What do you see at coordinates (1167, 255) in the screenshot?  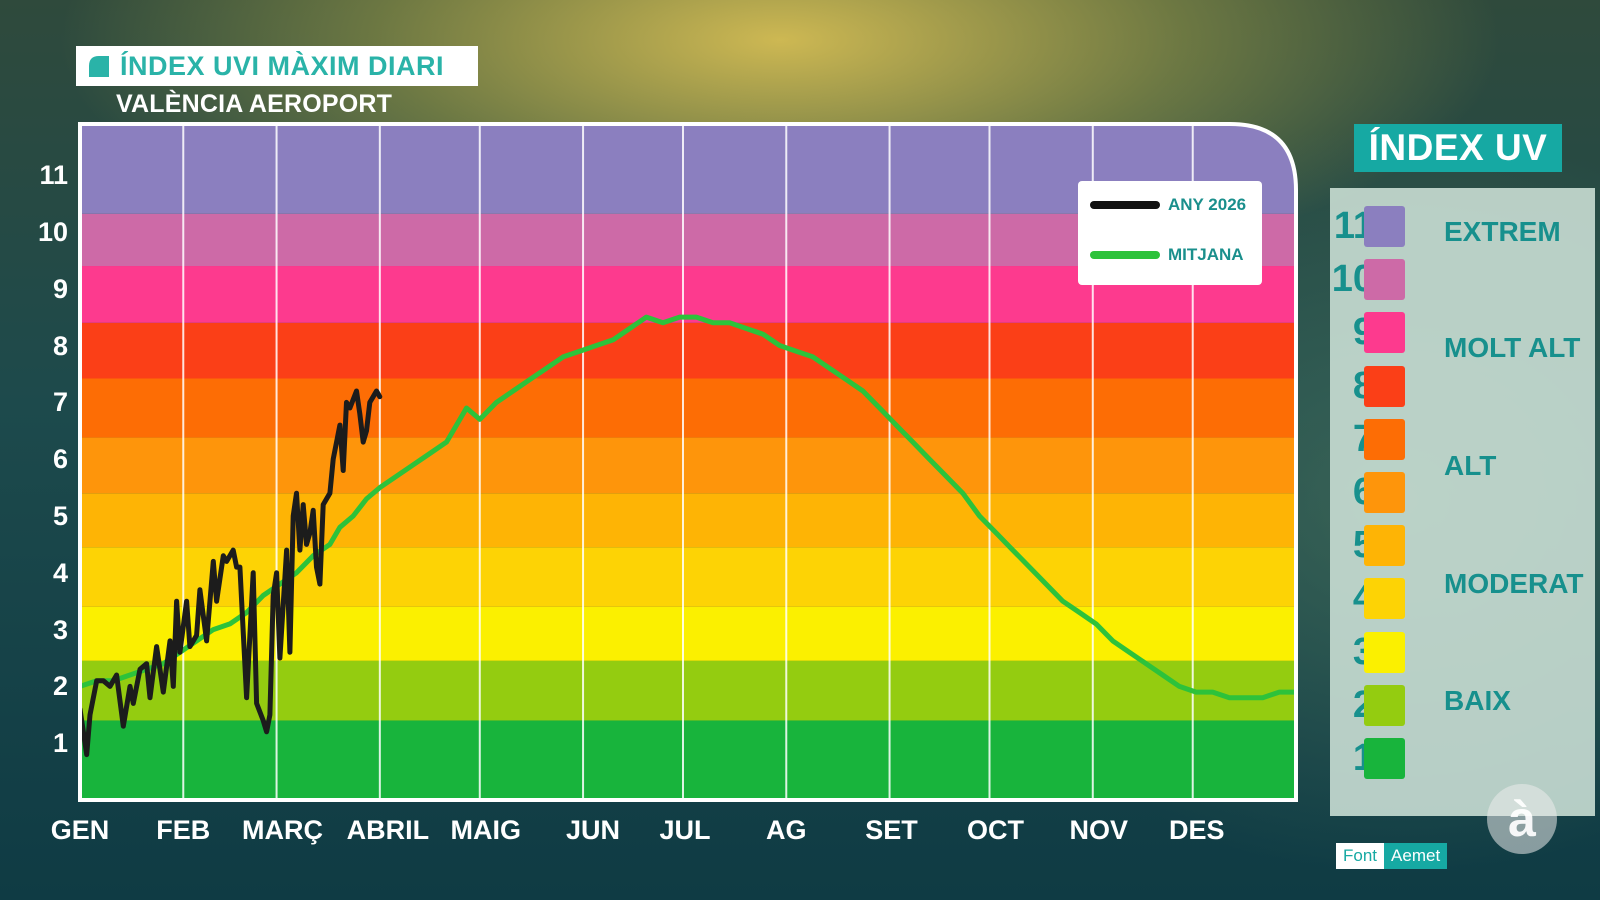 I see `legend-item-mitjana: MITJANA` at bounding box center [1167, 255].